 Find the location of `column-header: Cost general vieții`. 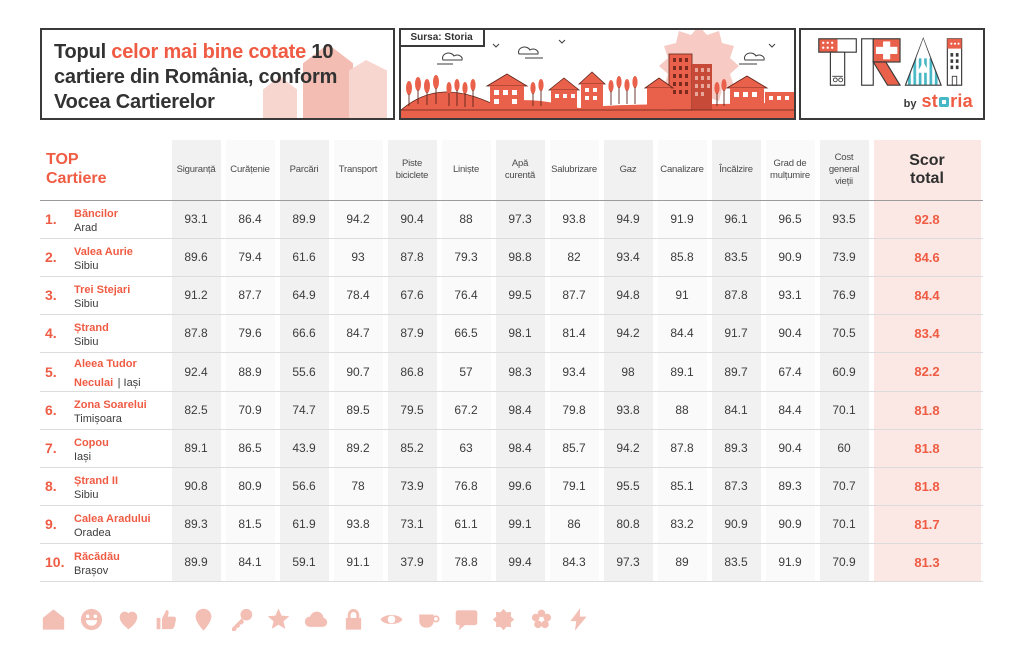

column-header: Cost general vieții is located at coordinates (844, 170).